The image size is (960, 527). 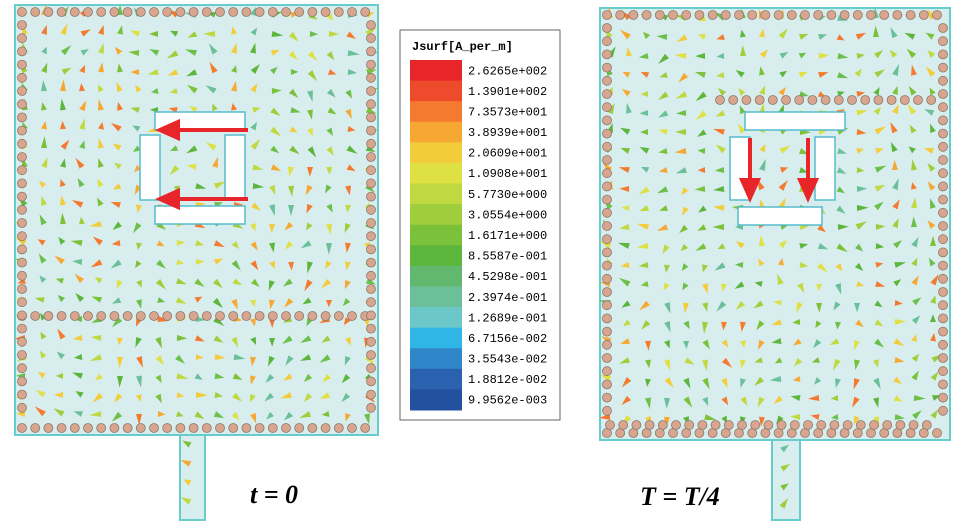 What do you see at coordinates (507, 360) in the screenshot?
I see `legend-label: 3.5543e-002` at bounding box center [507, 360].